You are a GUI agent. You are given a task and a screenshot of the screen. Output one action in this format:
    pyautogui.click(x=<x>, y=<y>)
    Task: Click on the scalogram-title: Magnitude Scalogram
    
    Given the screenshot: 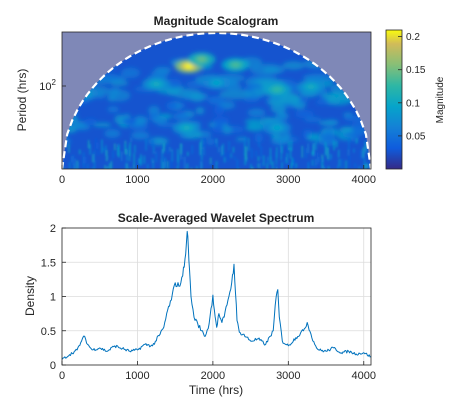 What is the action you would take?
    pyautogui.click(x=216, y=21)
    